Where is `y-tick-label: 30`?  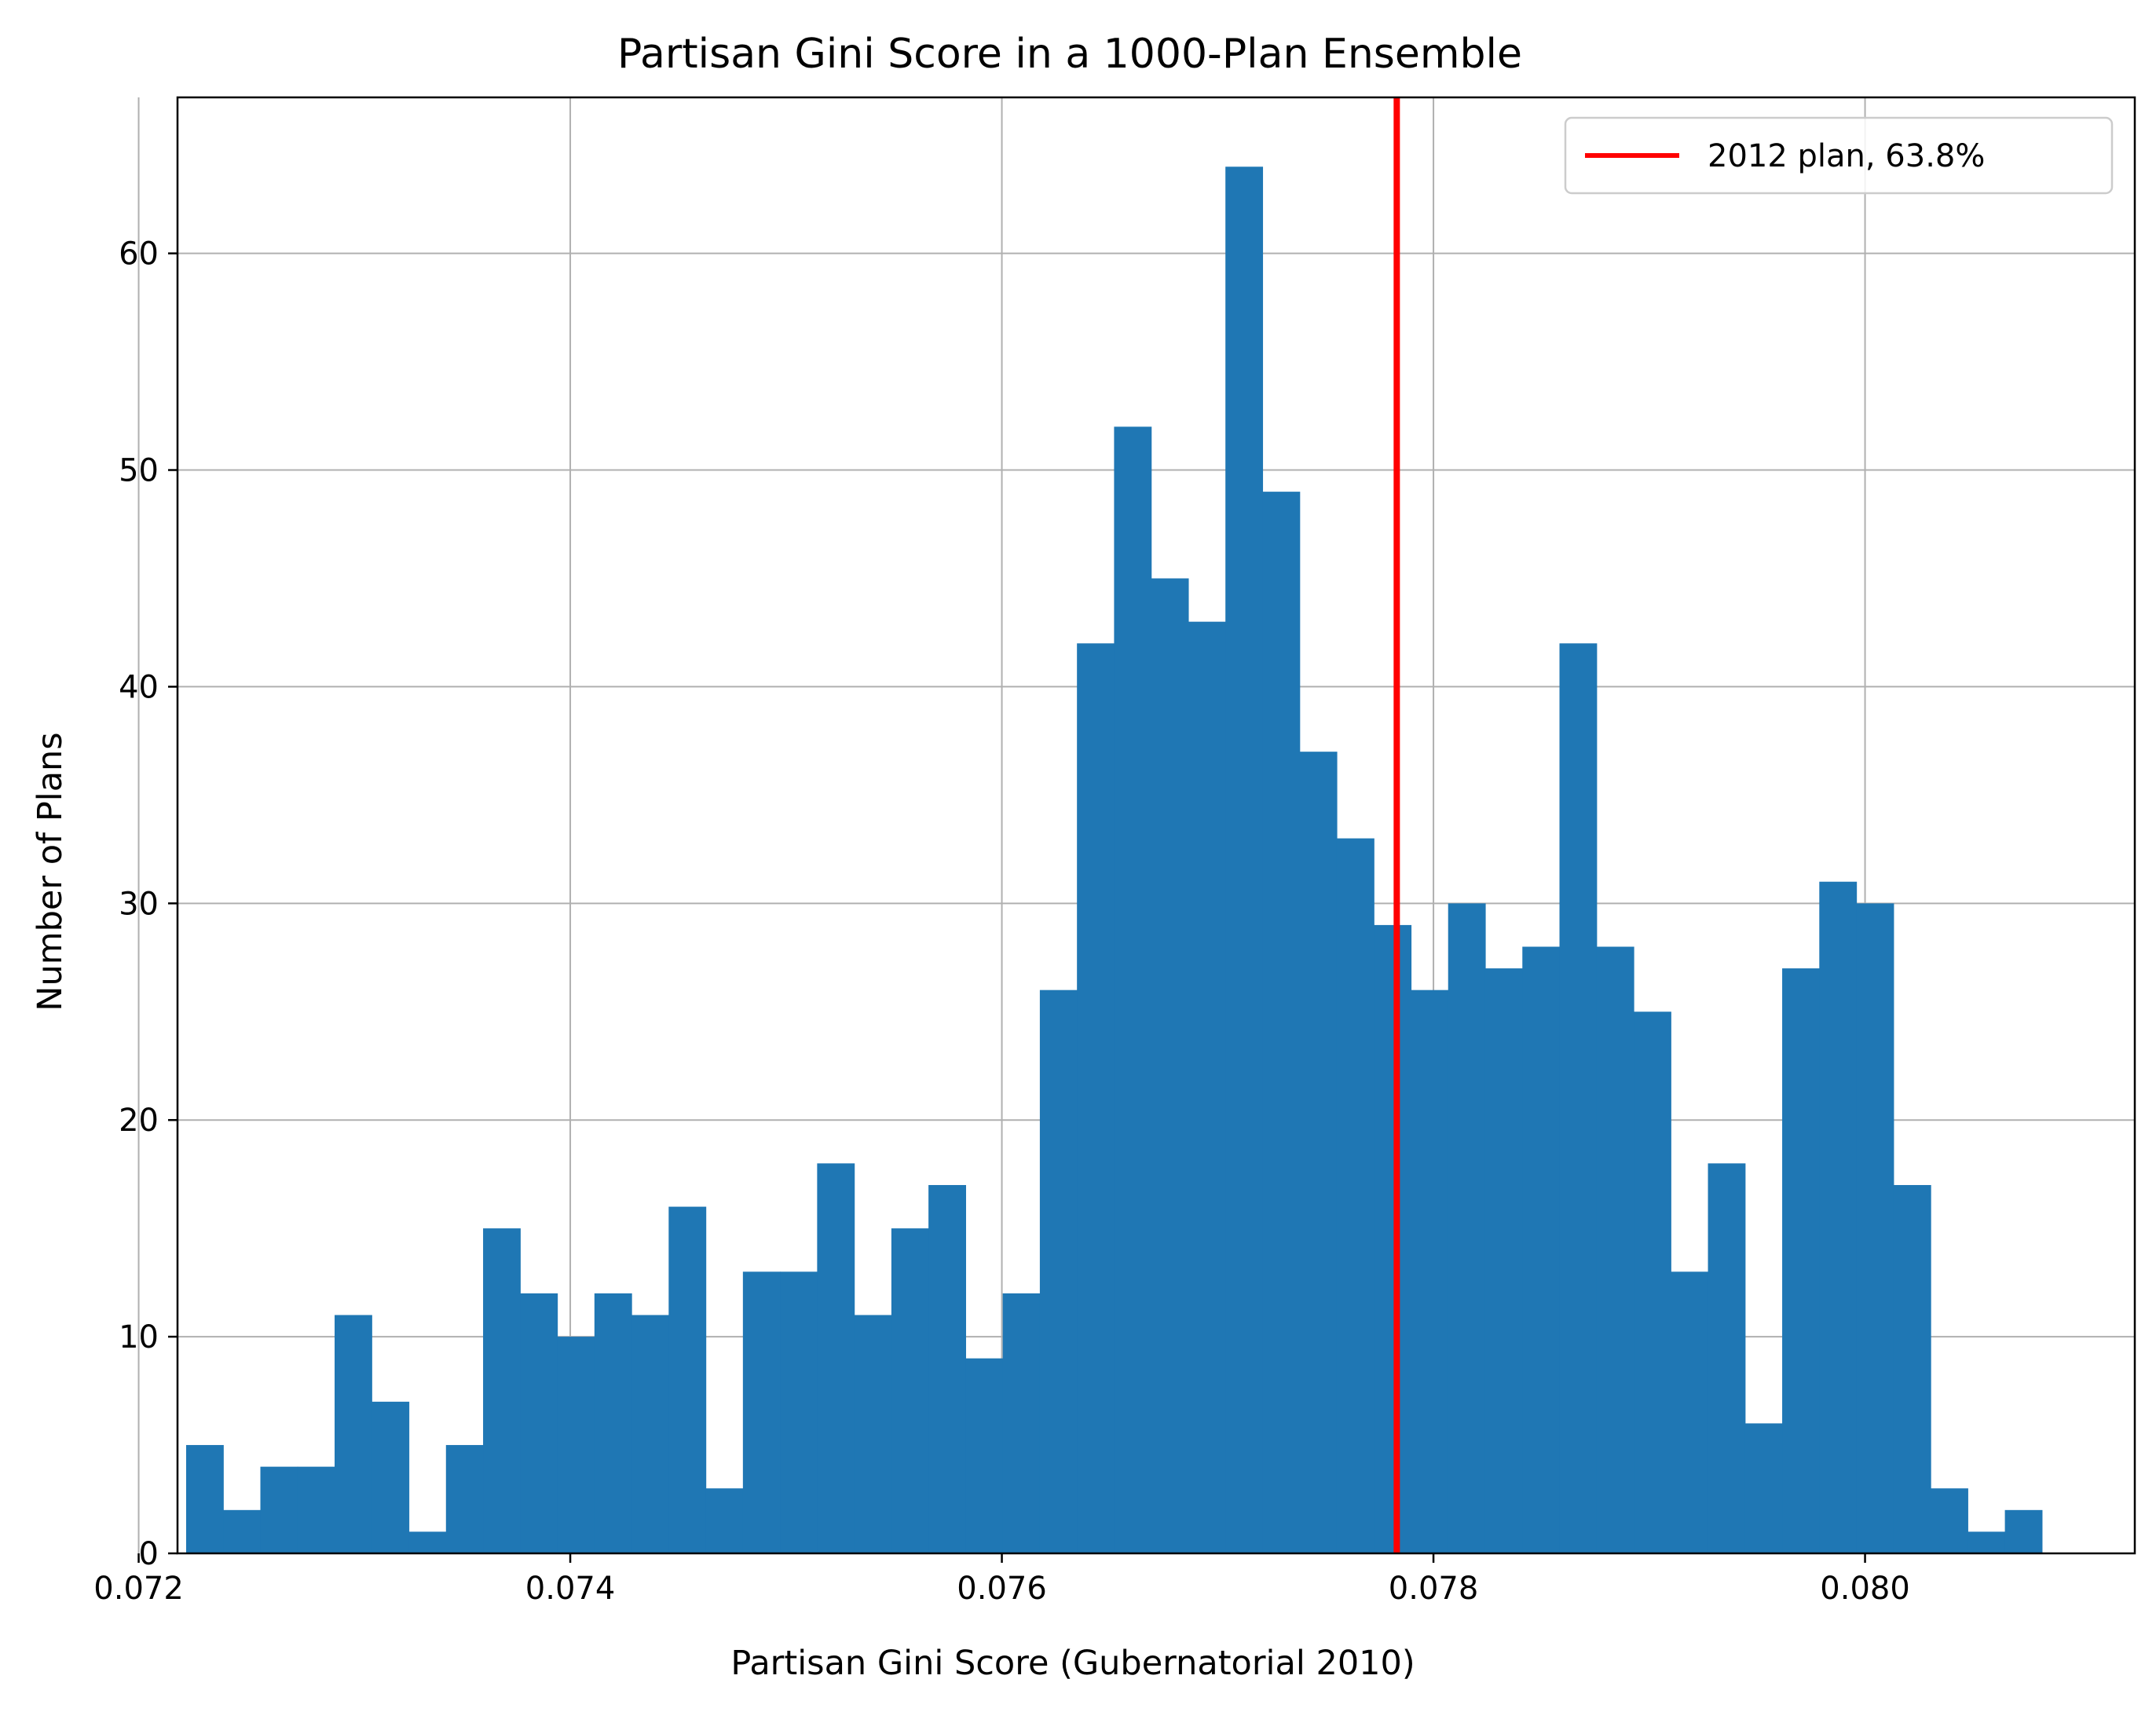 y-tick-label: 30 is located at coordinates (139, 904).